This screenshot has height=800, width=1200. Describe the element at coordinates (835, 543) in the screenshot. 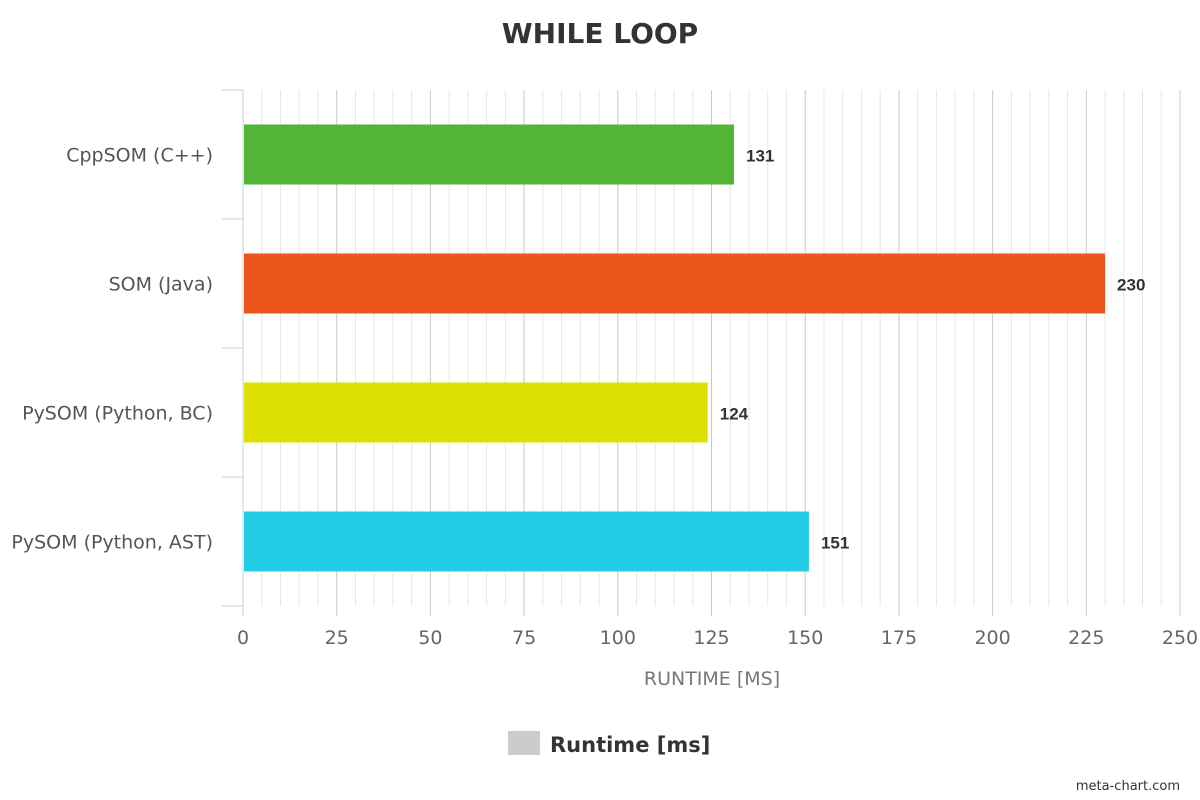

I see `data-label: 151` at that location.